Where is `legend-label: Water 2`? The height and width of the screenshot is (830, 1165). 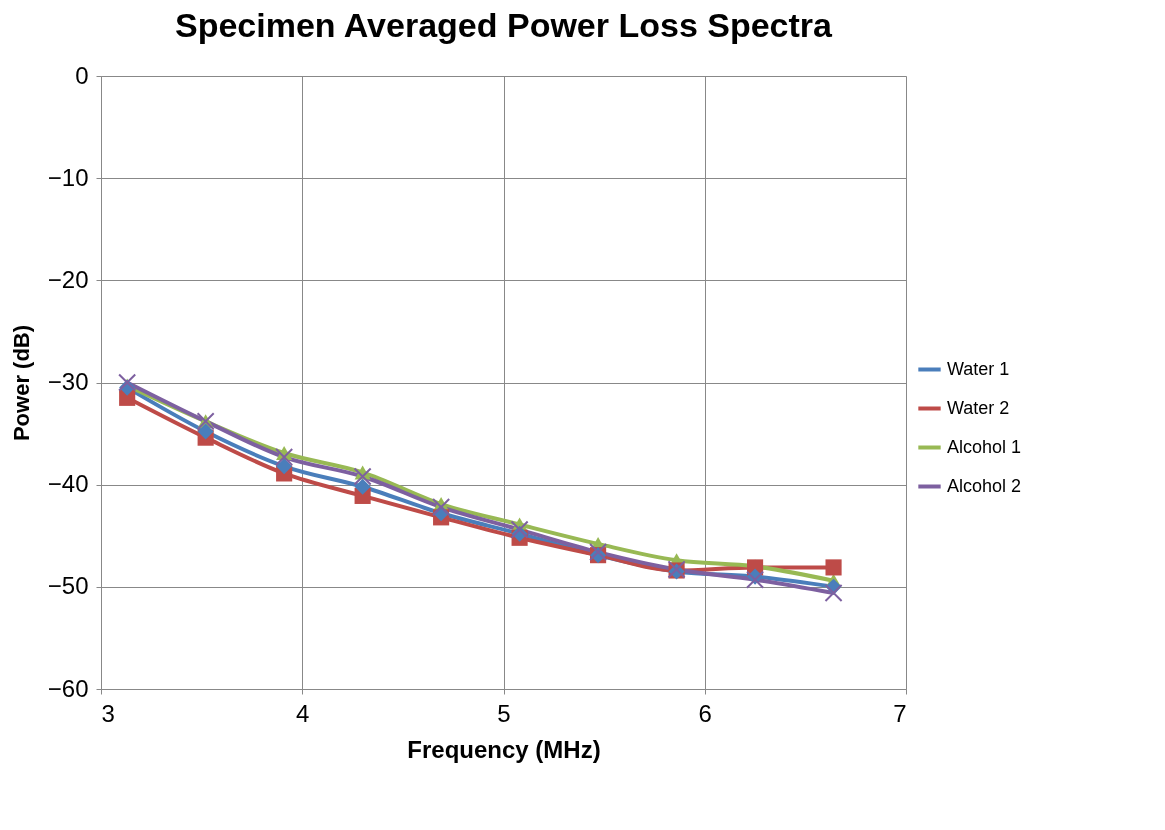
legend-label: Water 2 is located at coordinates (978, 407).